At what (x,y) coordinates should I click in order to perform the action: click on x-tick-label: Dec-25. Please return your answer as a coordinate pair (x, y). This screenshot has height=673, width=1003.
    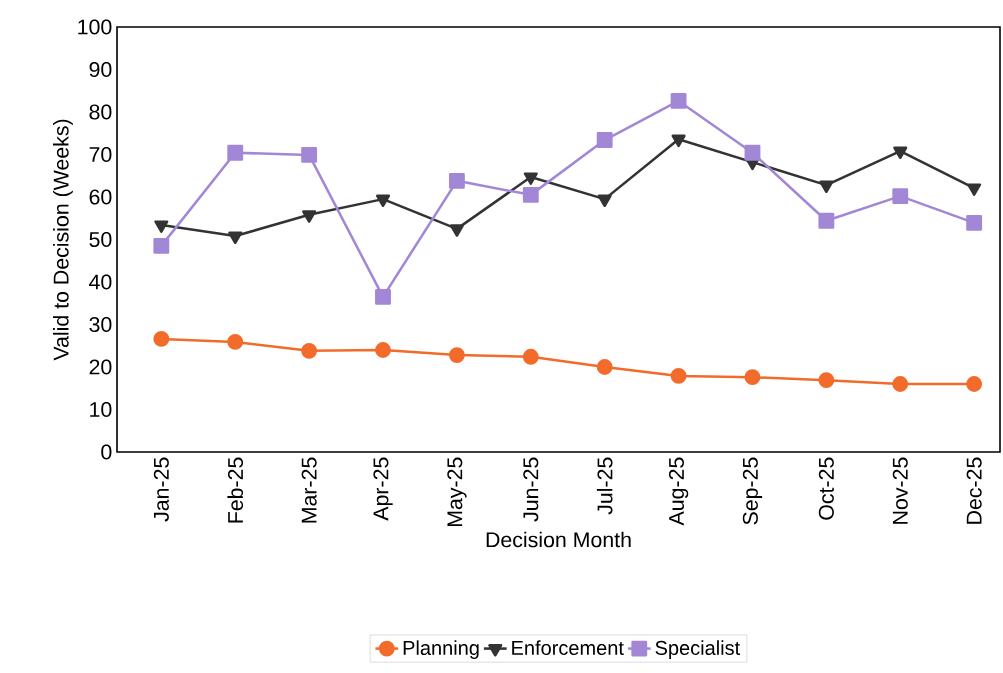
    Looking at the image, I should click on (974, 490).